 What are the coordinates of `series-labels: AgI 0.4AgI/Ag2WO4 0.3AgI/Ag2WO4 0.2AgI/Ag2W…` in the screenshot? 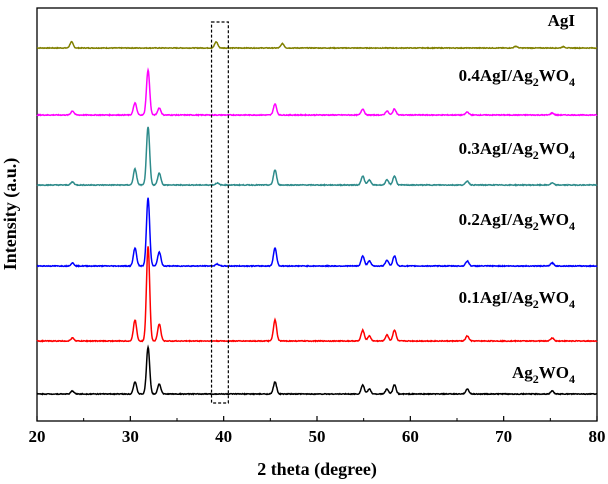 It's located at (517, 198).